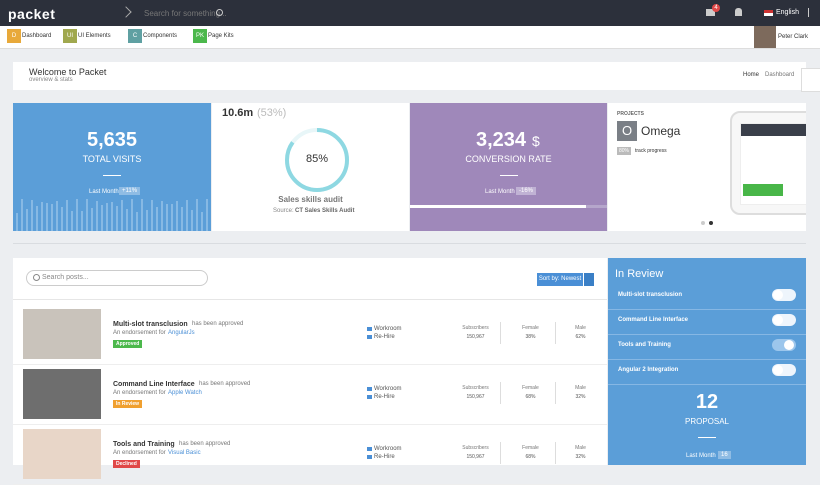 The width and height of the screenshot is (820, 485). Describe the element at coordinates (530, 337) in the screenshot. I see `stat-value: 38%` at that location.